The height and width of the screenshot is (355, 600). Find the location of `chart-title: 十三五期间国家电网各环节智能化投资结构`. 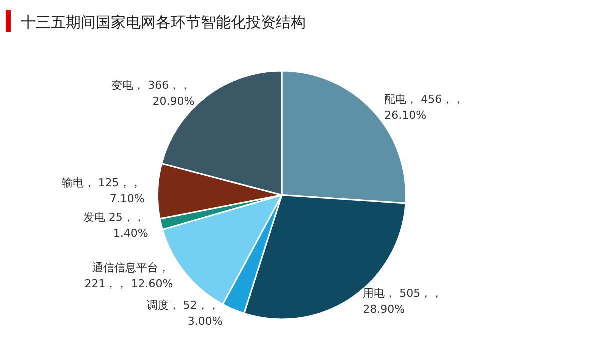

chart-title: 十三五期间国家电网各环节智能化投资结构 is located at coordinates (163, 23).